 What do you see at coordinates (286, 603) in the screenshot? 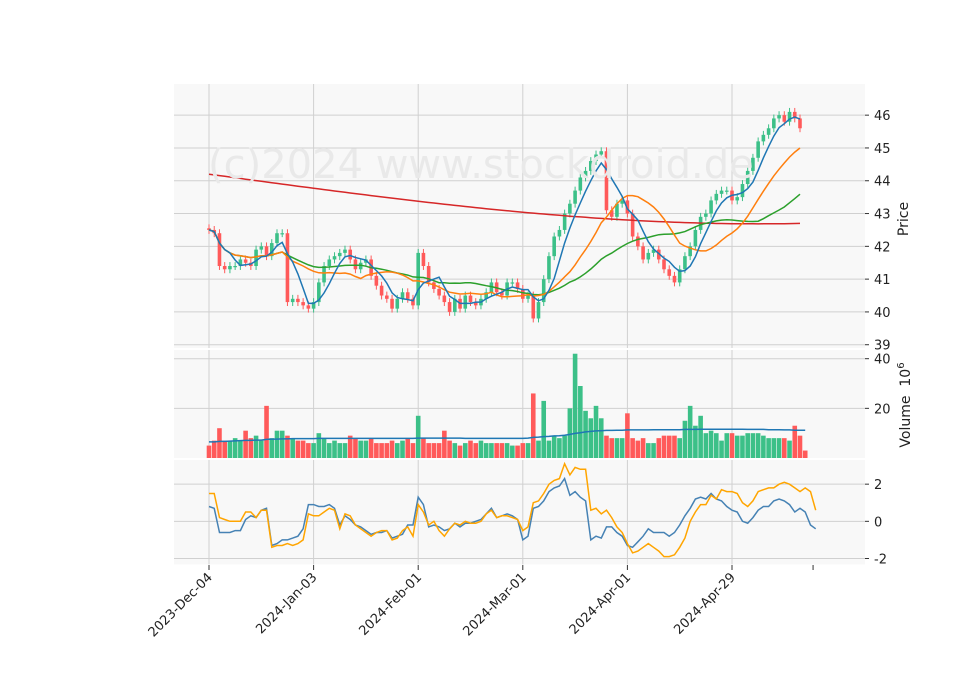
I see `x-tick-label: 2024-Jan-03` at bounding box center [286, 603].